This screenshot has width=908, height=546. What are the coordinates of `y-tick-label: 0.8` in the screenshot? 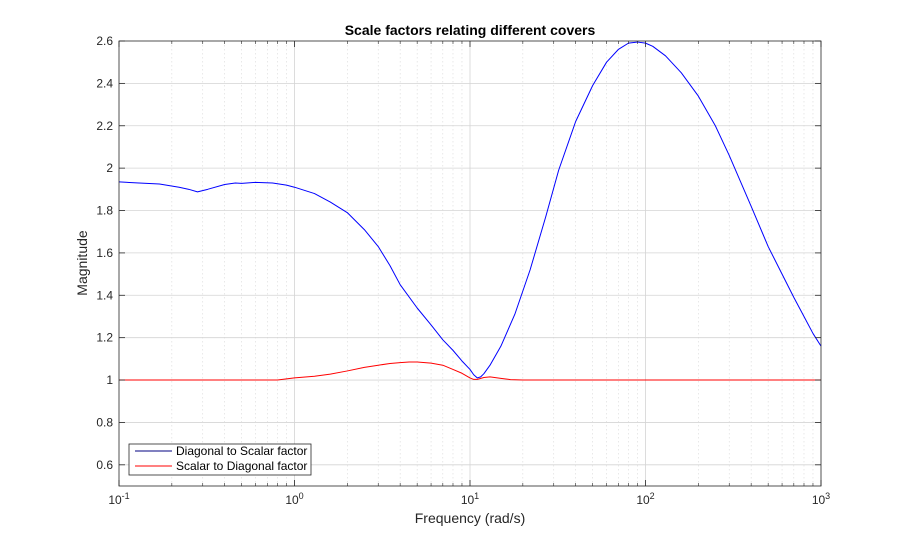 It's located at (104, 422).